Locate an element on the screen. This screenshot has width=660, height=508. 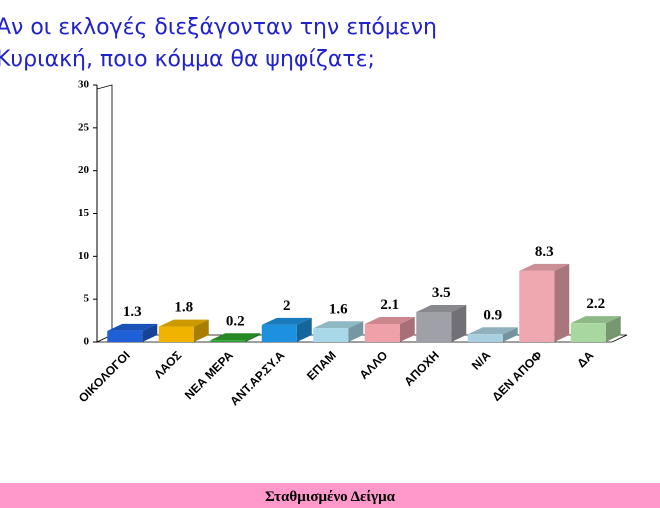
x-tick-label: ΝΕΑ ΜΕΡΑ is located at coordinates (209, 375).